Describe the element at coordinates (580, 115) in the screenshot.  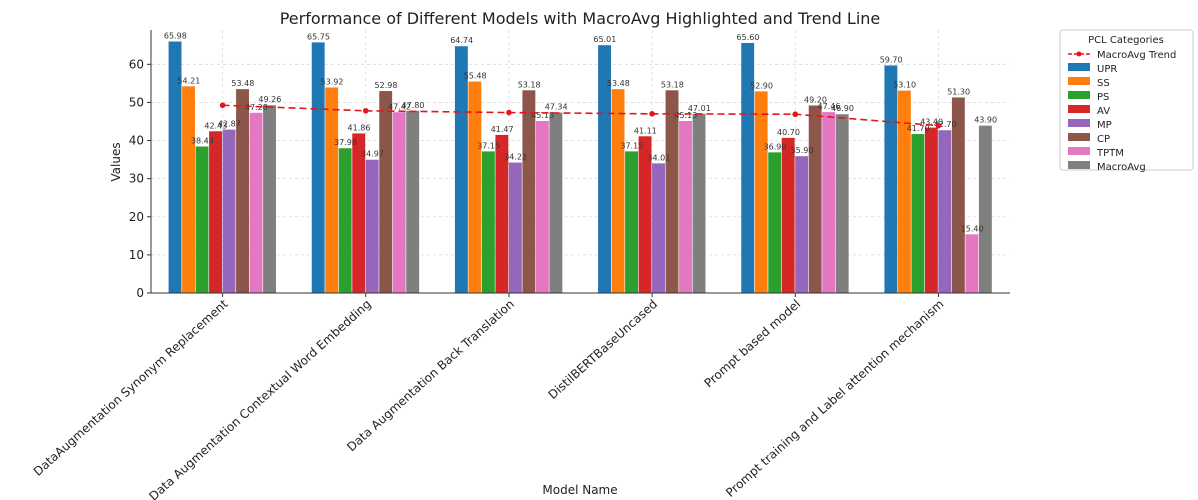
I see `trend-line` at that location.